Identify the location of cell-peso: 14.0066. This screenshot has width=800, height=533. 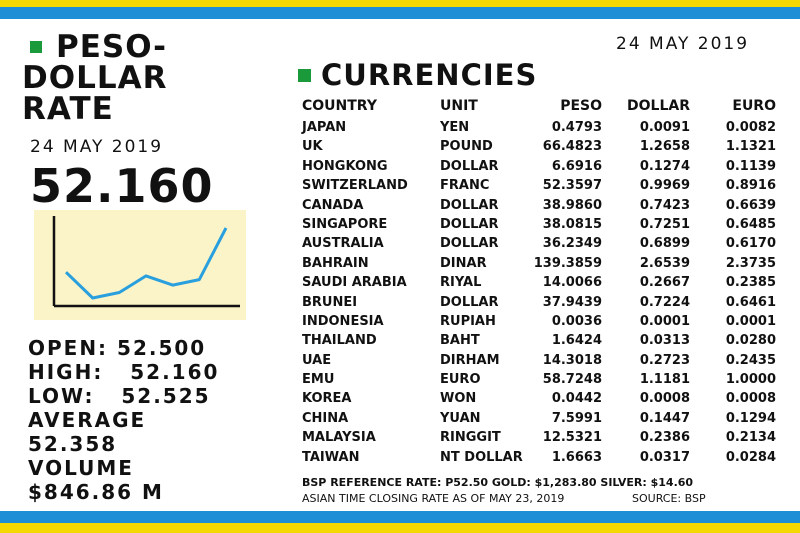
(572, 283).